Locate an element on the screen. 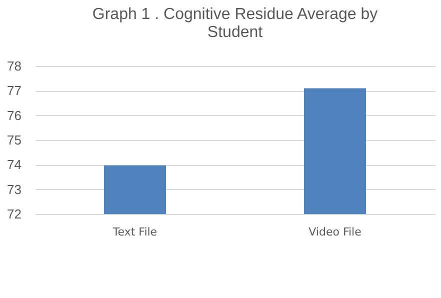  y-tick-label: 72 is located at coordinates (14, 214).